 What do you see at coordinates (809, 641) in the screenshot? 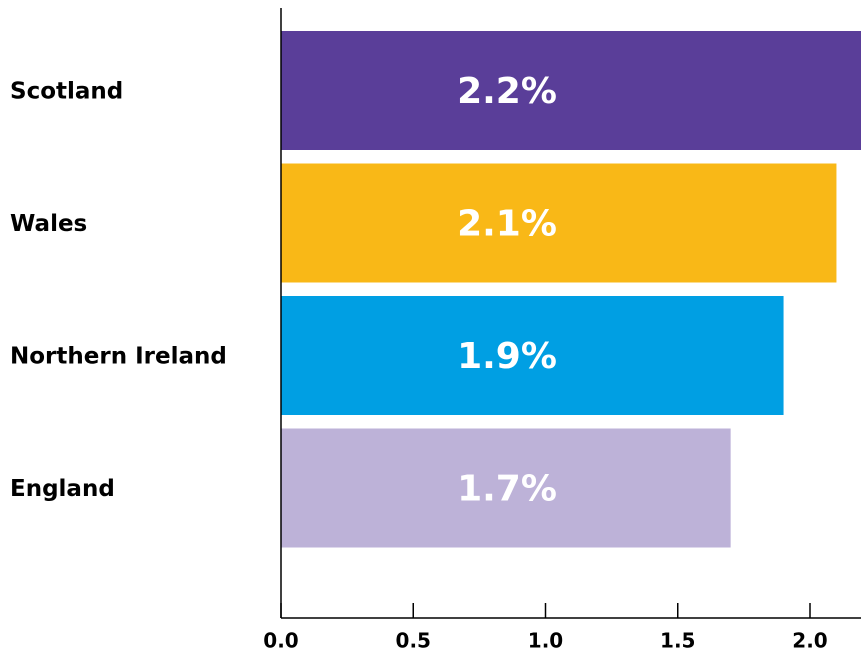
I see `x-tick-label: 2.0` at bounding box center [809, 641].